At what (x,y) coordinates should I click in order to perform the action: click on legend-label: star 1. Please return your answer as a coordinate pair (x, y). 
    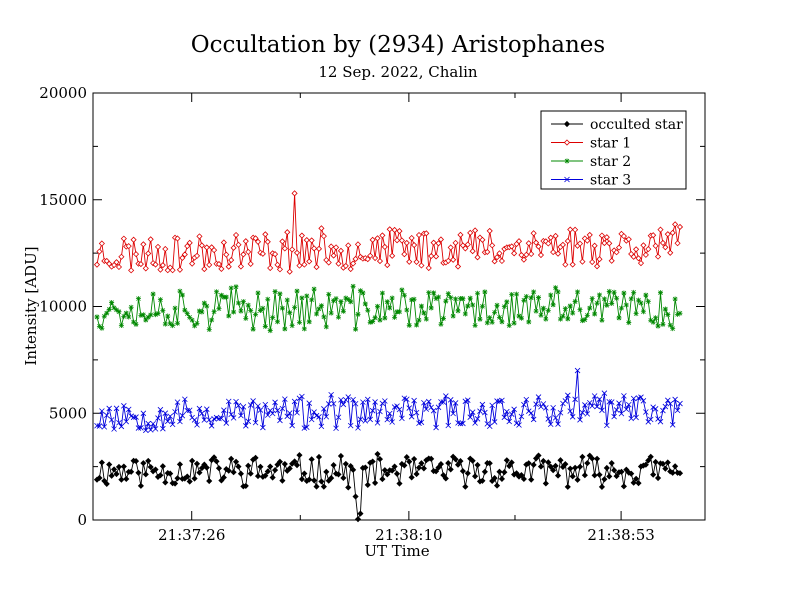
    Looking at the image, I should click on (610, 144).